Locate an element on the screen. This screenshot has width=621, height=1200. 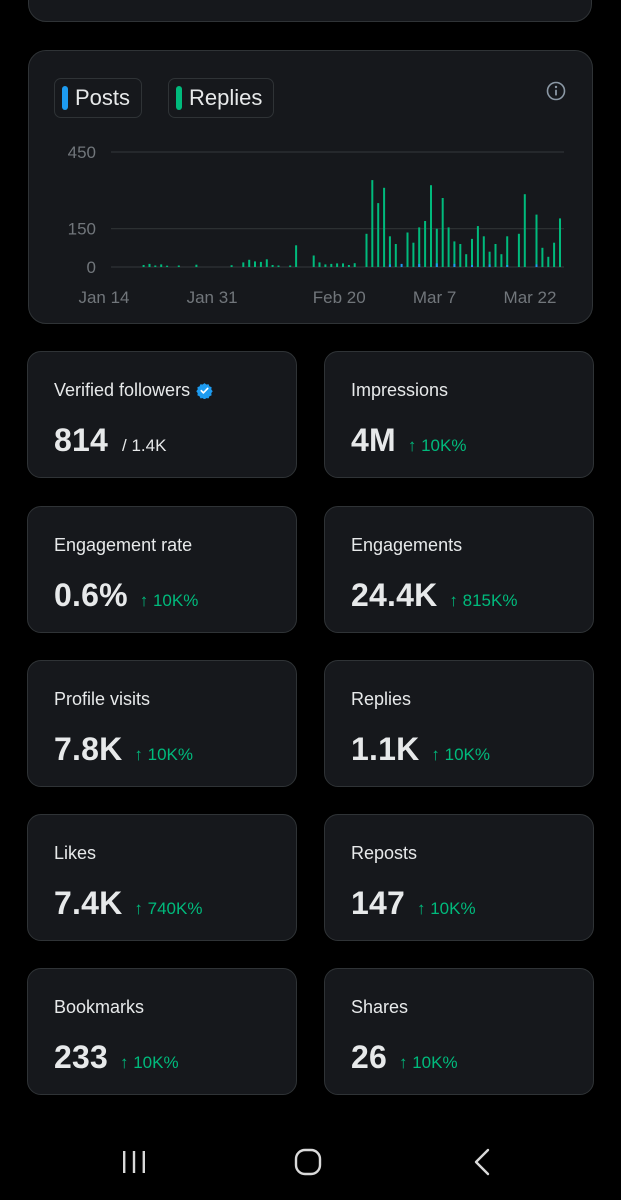
stat-card-likes: Likes 7.4K ↑ 740K% is located at coordinates (162, 877).